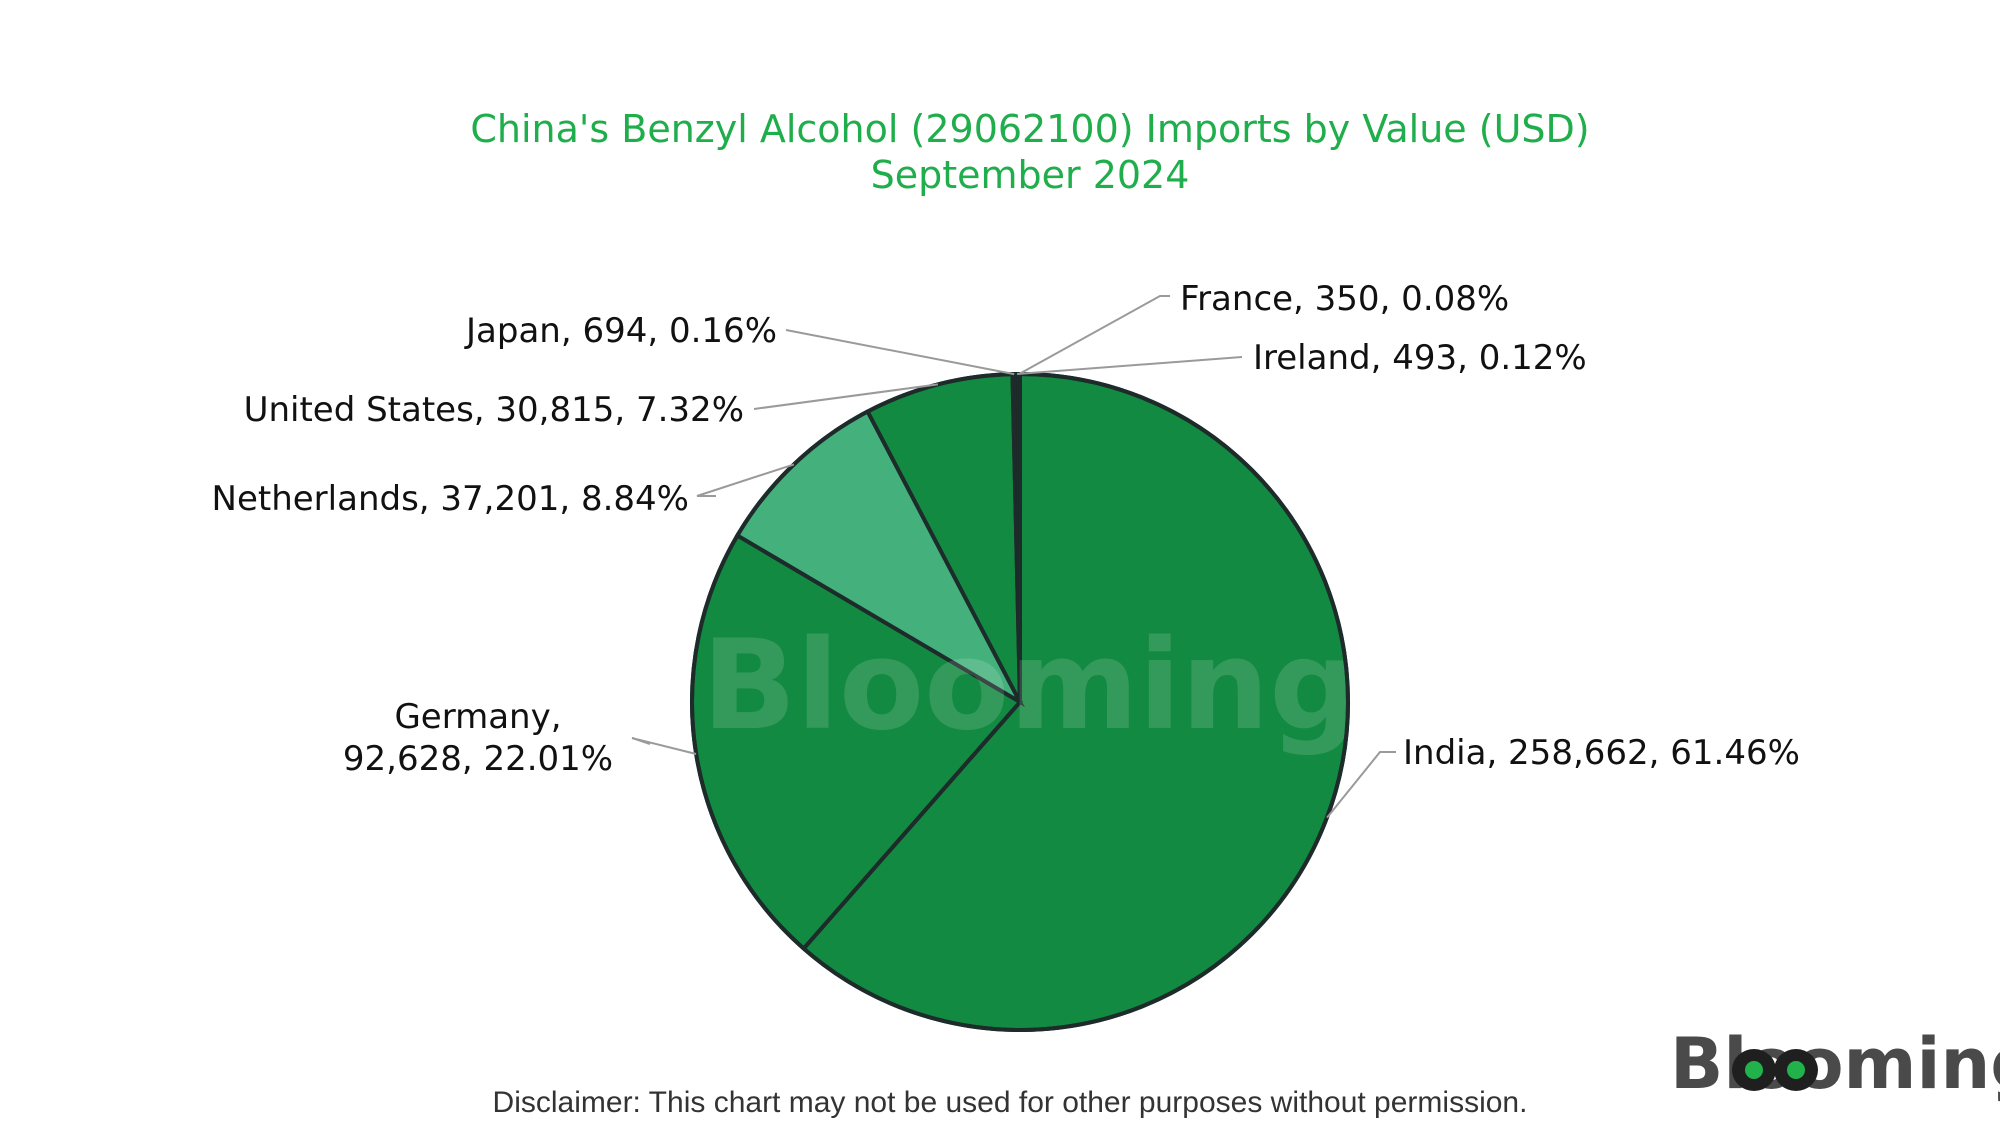 Image resolution: width=2000 pixels, height=1125 pixels. I want to click on leader-line-japan, so click(900, 352).